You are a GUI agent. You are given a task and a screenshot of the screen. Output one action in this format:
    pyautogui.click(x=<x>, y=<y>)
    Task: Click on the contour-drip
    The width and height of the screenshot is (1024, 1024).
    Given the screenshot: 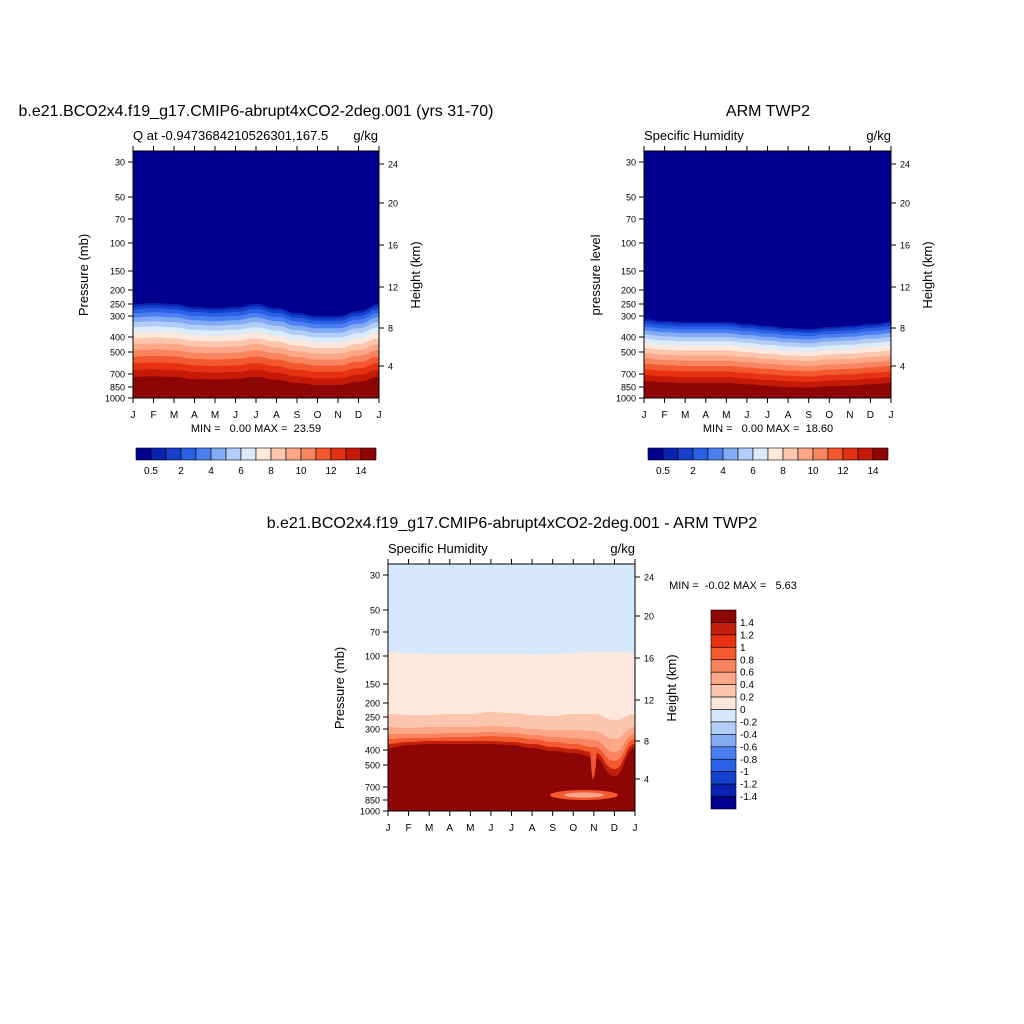 What is the action you would take?
    pyautogui.click(x=593, y=764)
    